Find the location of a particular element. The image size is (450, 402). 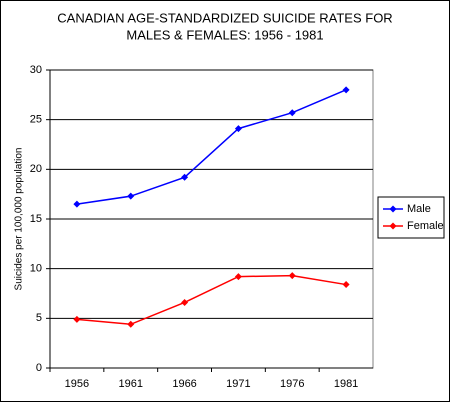

y-tick-label: 5 is located at coordinates (39, 318).